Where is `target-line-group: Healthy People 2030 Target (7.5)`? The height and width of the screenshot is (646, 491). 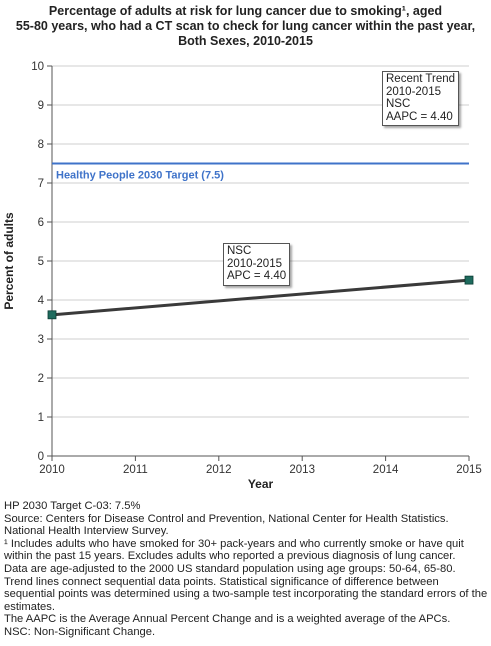
target-line-group: Healthy People 2030 Target (7.5) is located at coordinates (260, 172).